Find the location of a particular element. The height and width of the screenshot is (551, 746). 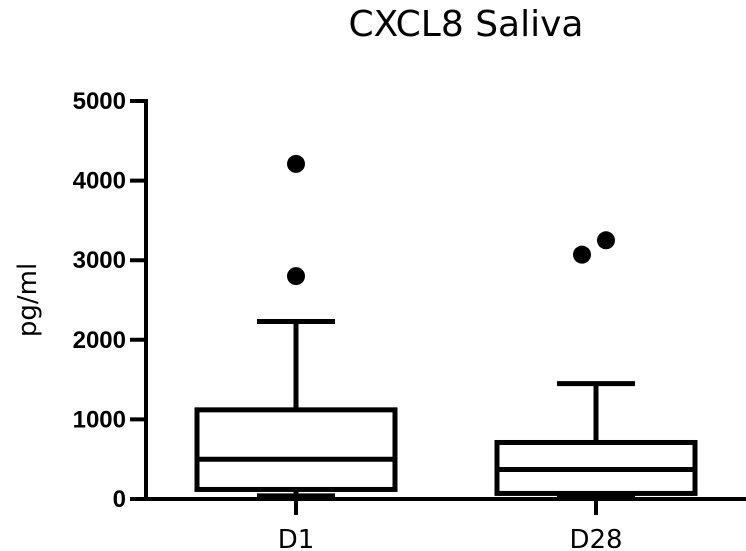

chart-title: CXCL8 Saliva is located at coordinates (465, 24).